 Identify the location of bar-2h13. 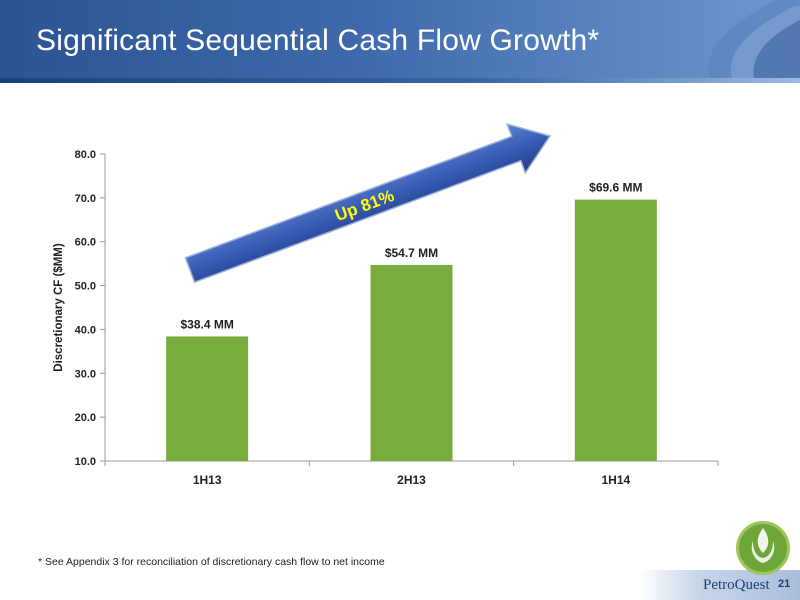
(411, 362).